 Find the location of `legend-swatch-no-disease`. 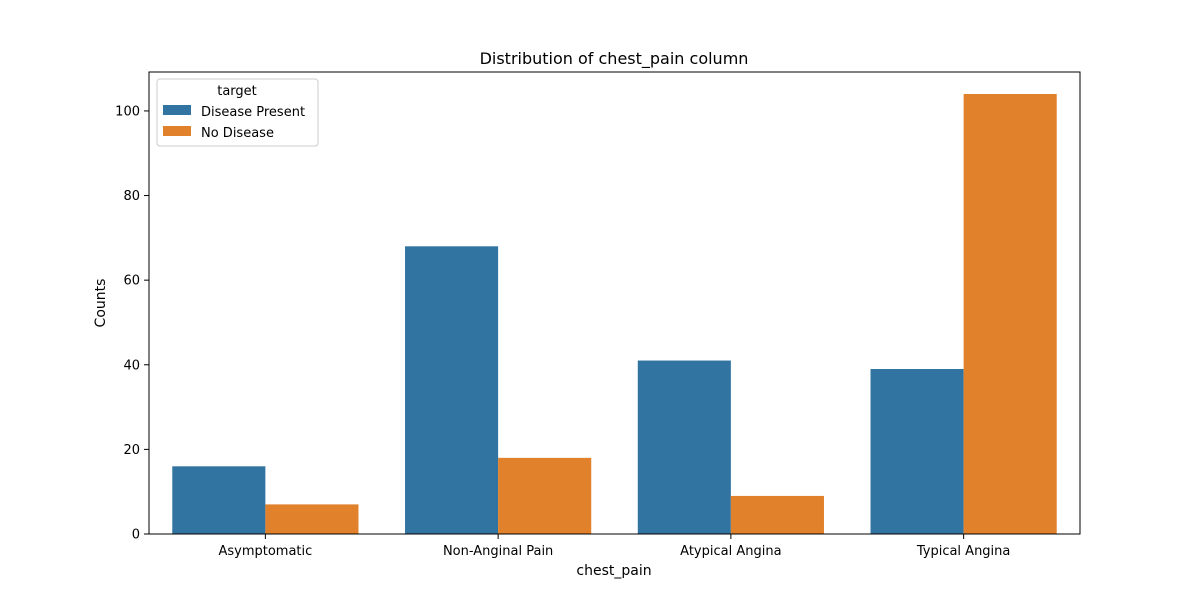

legend-swatch-no-disease is located at coordinates (177, 131).